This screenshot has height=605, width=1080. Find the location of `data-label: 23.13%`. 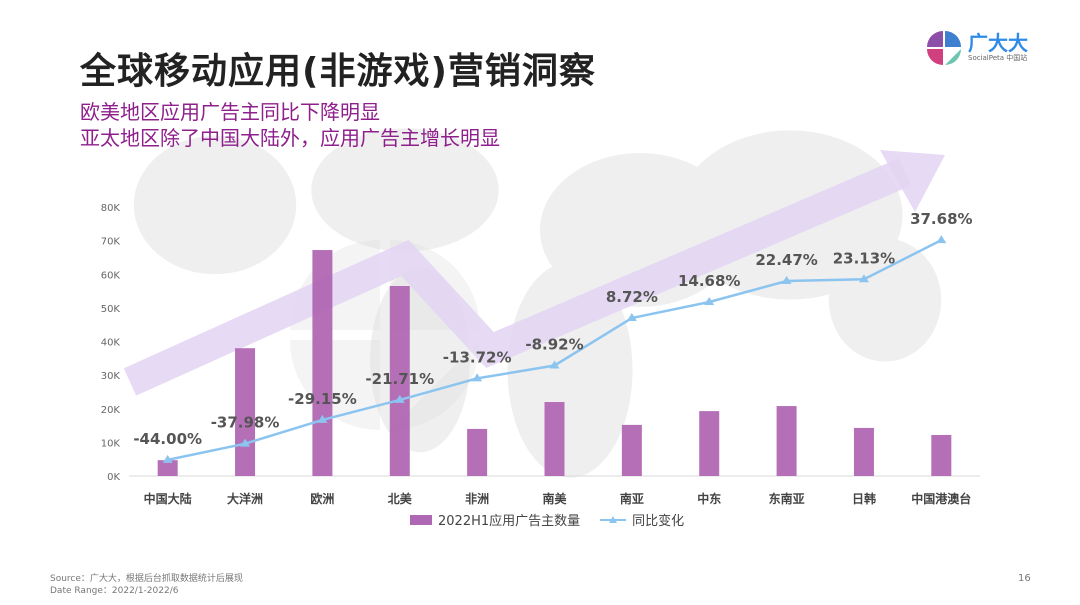

data-label: 23.13% is located at coordinates (864, 258).